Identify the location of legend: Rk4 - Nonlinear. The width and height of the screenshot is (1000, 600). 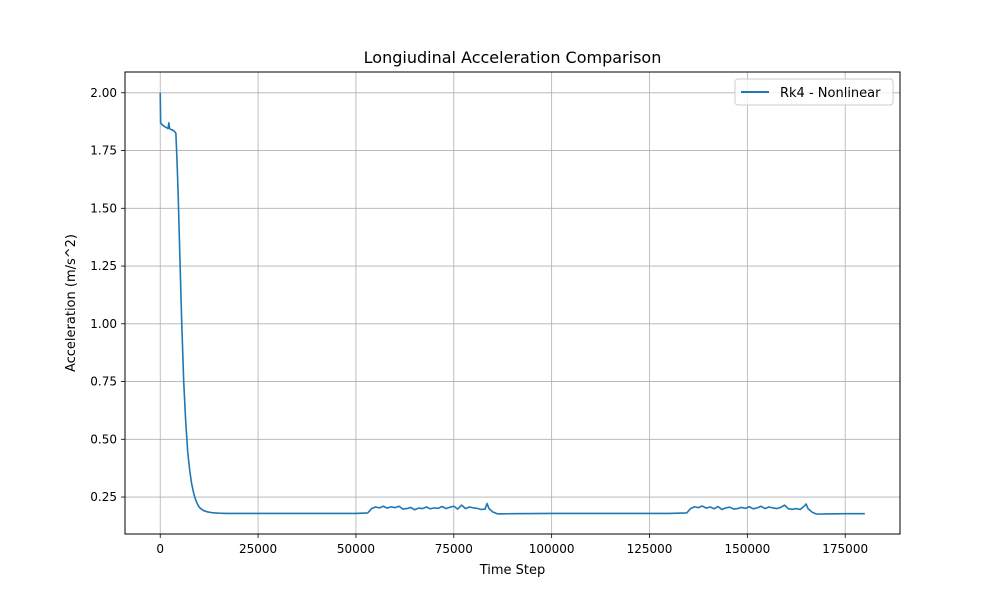
(814, 92).